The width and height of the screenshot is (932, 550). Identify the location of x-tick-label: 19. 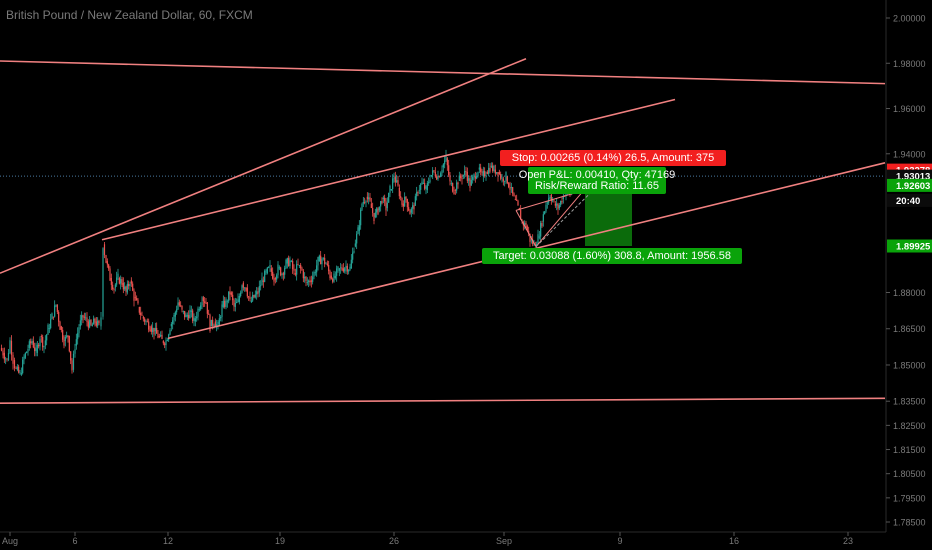
(280, 541).